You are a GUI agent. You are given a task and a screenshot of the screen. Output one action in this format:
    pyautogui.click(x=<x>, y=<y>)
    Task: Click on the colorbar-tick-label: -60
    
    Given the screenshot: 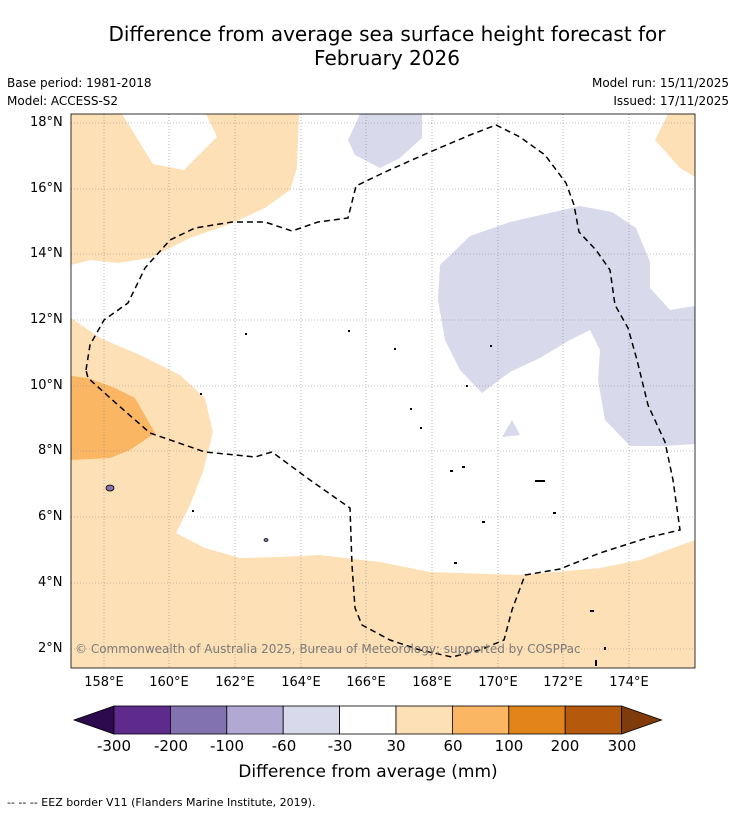 What is the action you would take?
    pyautogui.click(x=284, y=746)
    